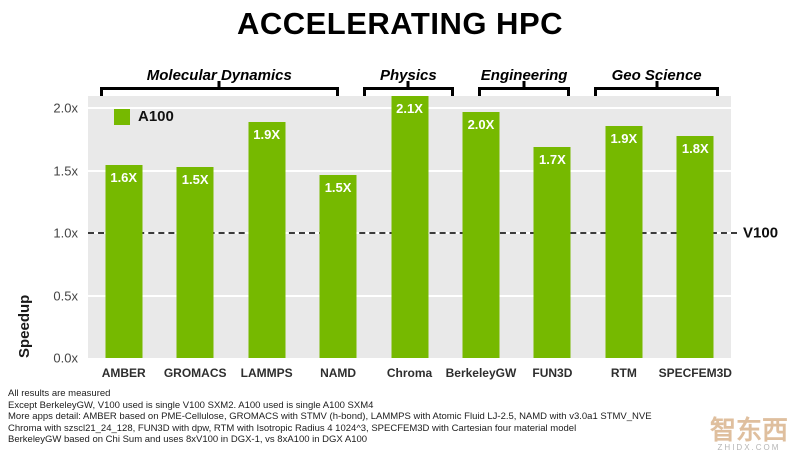 The width and height of the screenshot is (800, 458). What do you see at coordinates (338, 373) in the screenshot?
I see `x-axis-label: NAMD` at bounding box center [338, 373].